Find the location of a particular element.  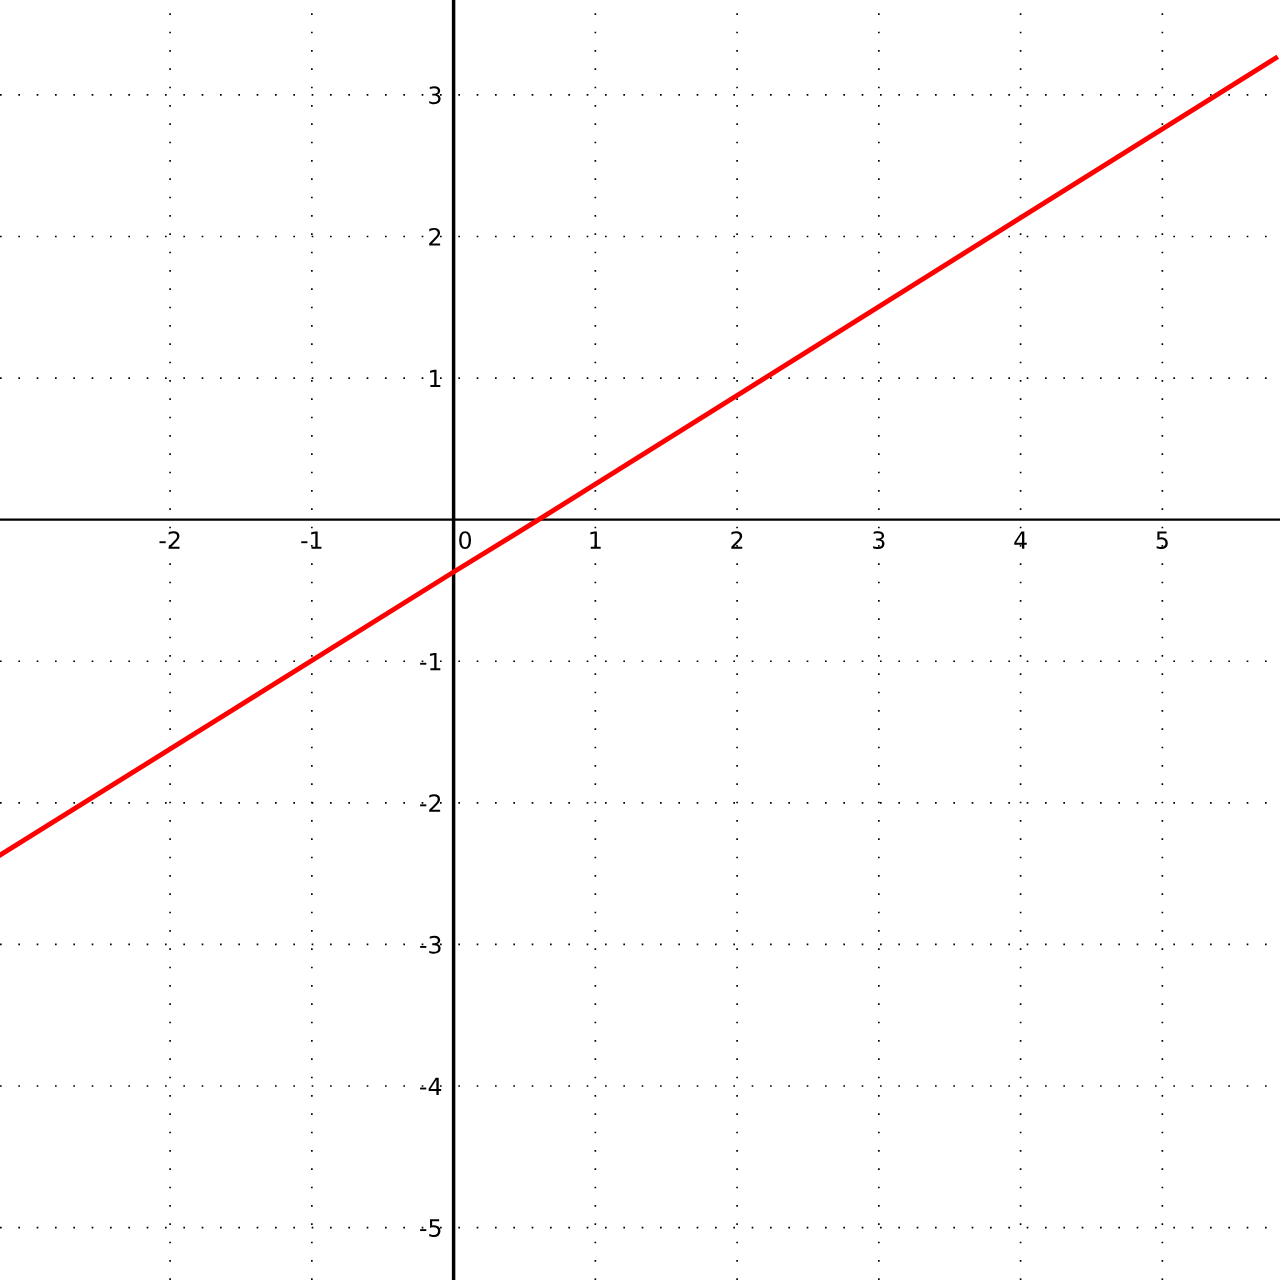

x-tick-label: 3 is located at coordinates (879, 540).